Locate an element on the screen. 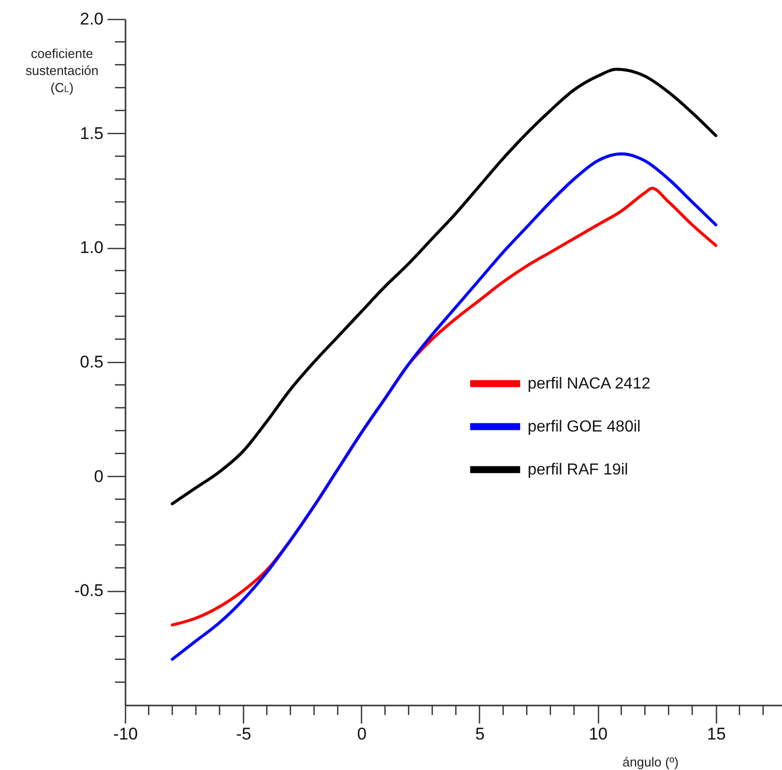 This screenshot has width=782, height=770. y-tick-label: 1.5 is located at coordinates (92, 133).